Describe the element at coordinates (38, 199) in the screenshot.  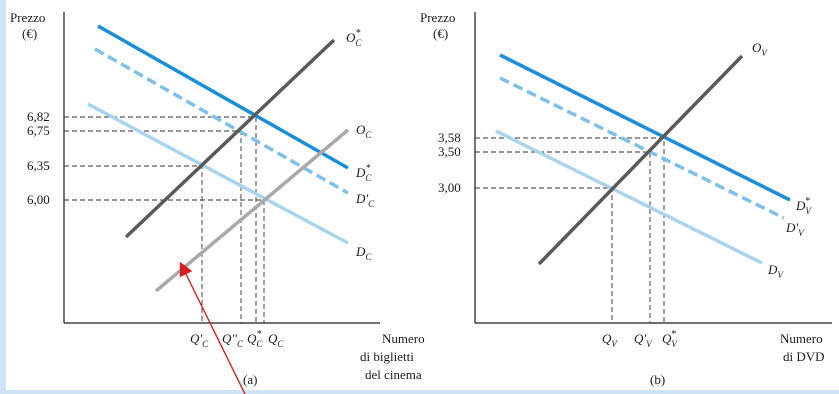
I see `panel-a-ytick-600: 6,00` at that location.